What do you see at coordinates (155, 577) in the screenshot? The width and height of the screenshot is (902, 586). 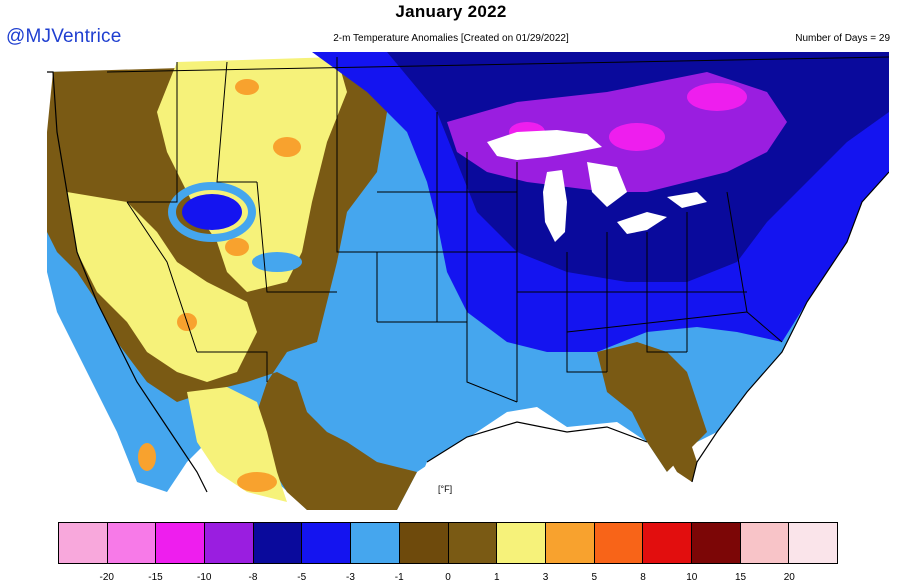 I see `color-scale-tick-label: -15` at bounding box center [155, 577].